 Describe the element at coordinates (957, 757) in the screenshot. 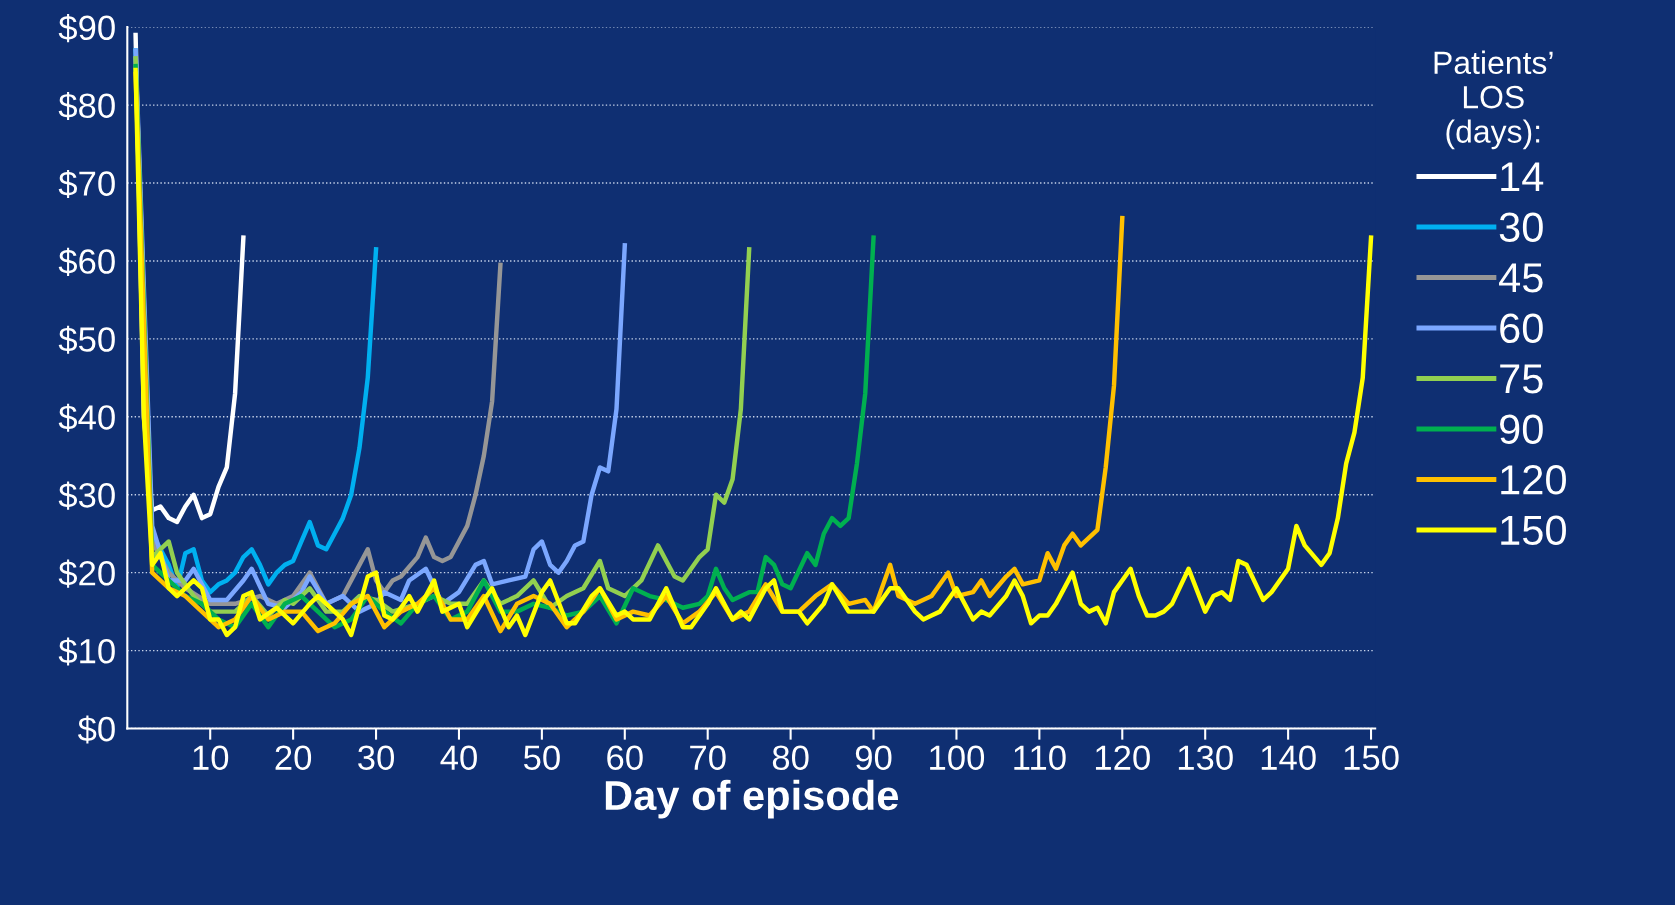

I see `x-tick-label: 100` at that location.